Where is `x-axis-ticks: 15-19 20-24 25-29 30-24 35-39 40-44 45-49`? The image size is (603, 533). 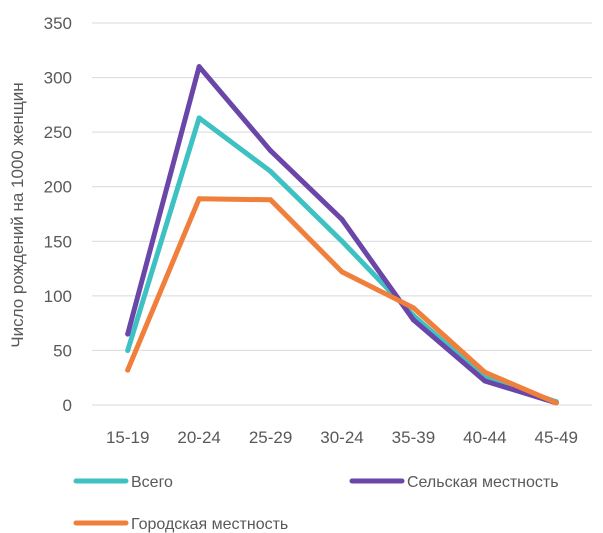
x-axis-ticks: 15-19 20-24 25-29 30-24 35-39 40-44 45-49 is located at coordinates (342, 437).